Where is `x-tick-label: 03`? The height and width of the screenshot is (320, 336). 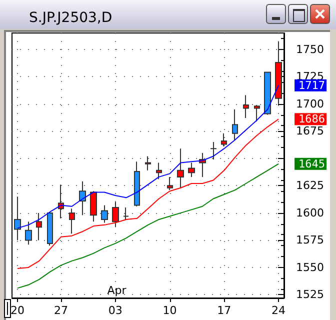 x-tick-label: 03 is located at coordinates (115, 310).